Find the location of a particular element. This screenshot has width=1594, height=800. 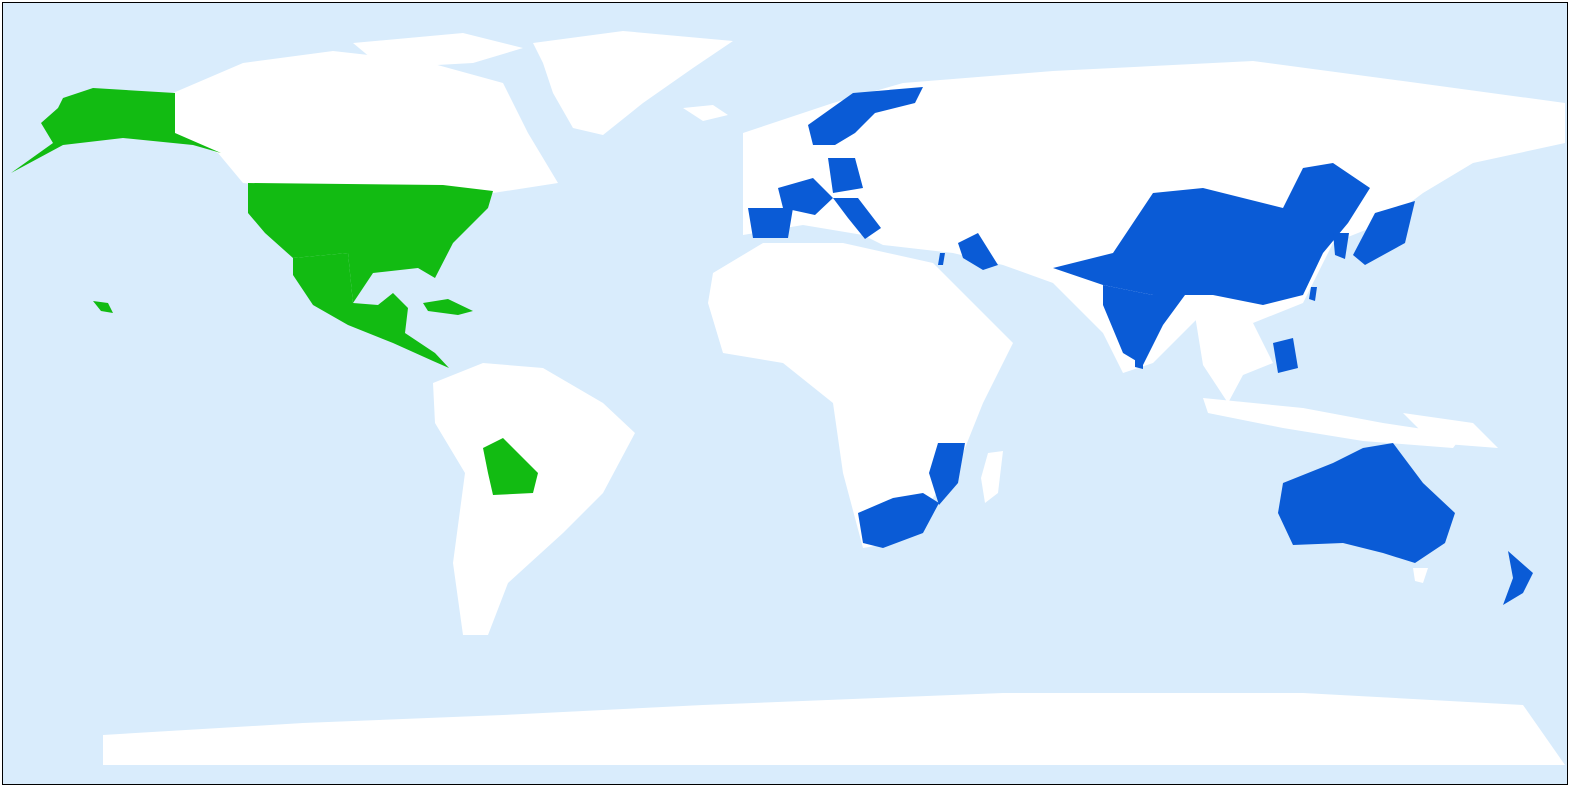

region-tasmania is located at coordinates (1420, 575).